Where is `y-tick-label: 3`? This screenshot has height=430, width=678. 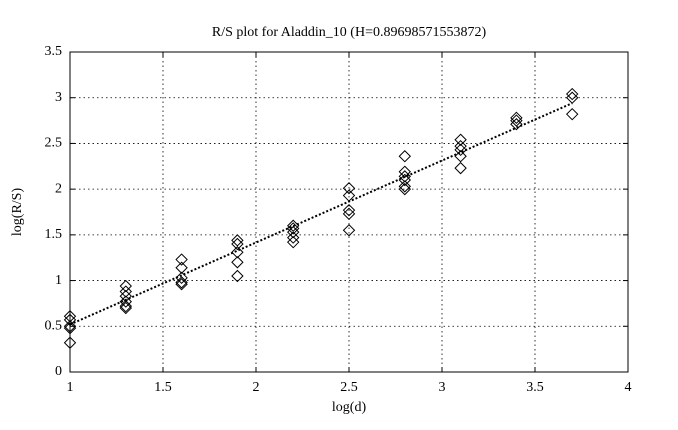
y-tick-label: 3 is located at coordinates (58, 97).